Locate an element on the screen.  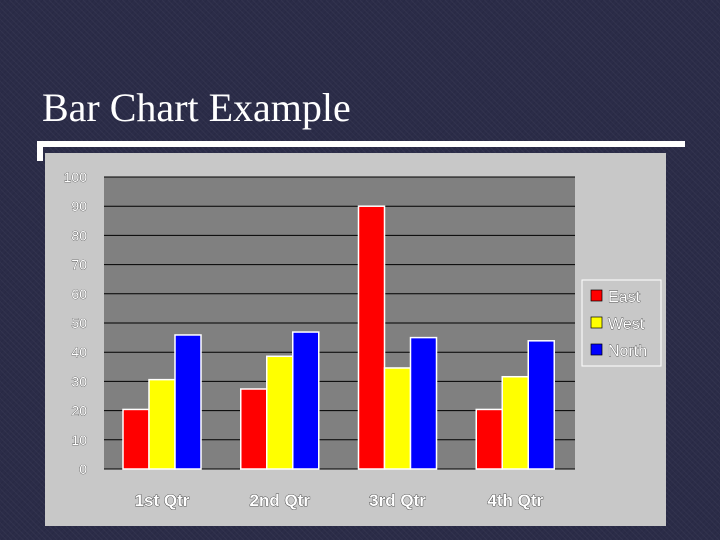
y-tick-label: 40 is located at coordinates (79, 352).